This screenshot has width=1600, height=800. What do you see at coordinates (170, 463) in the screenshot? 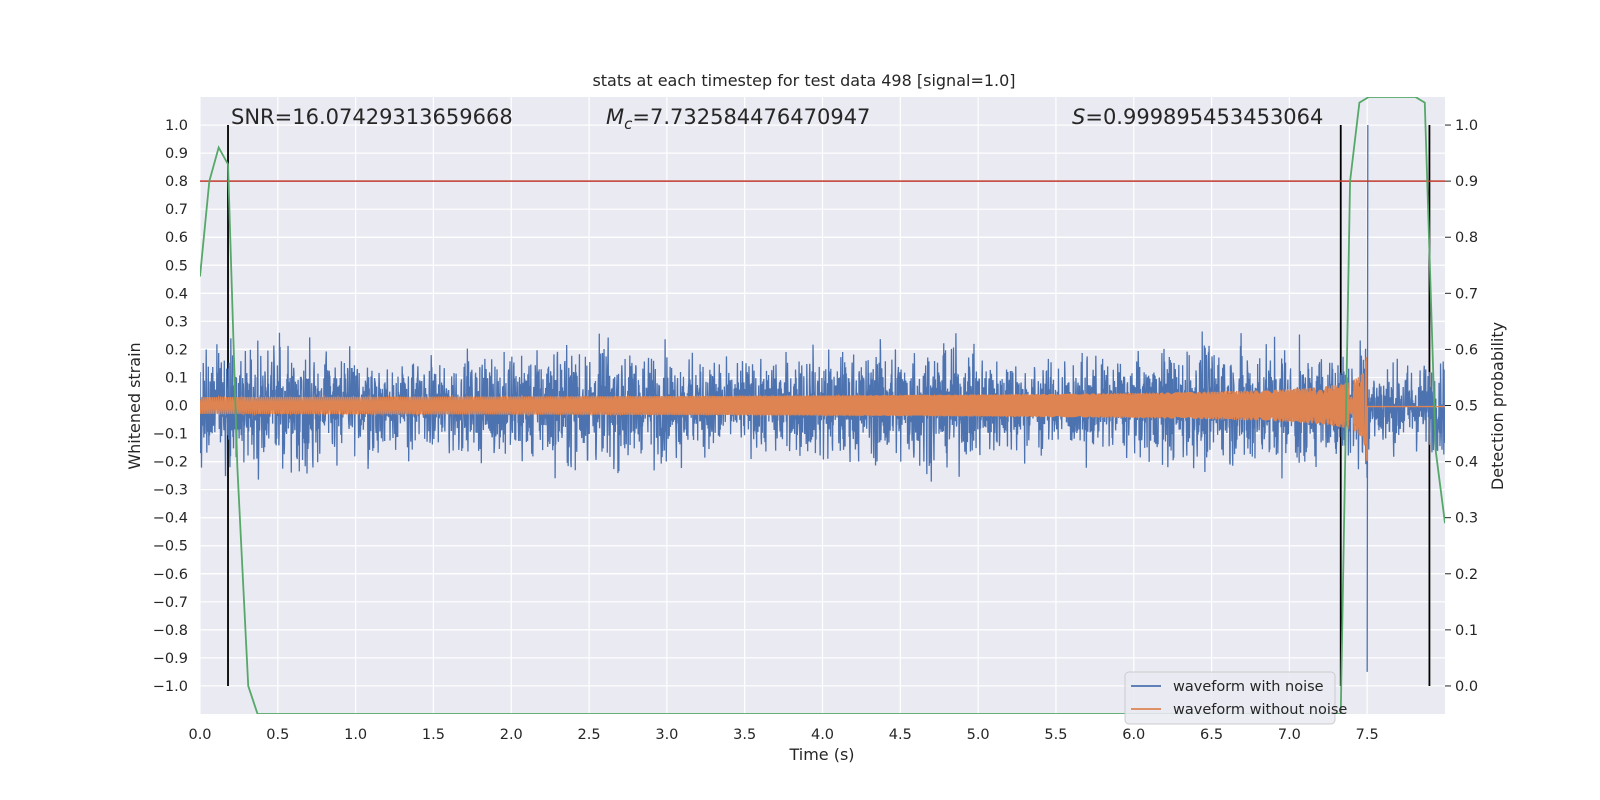
I see `y-tick-label: −0.2` at bounding box center [170, 463].